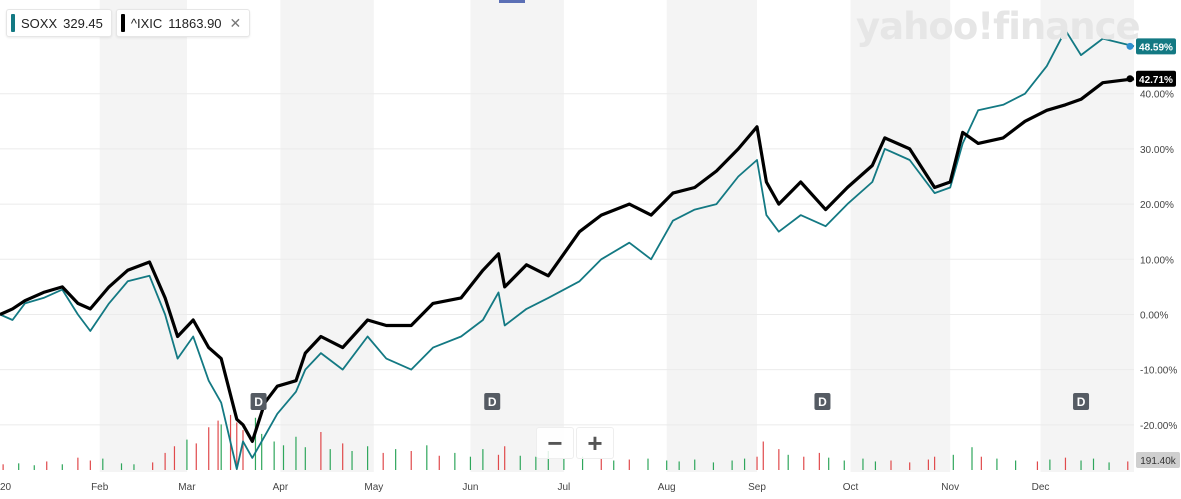 This screenshot has width=1181, height=499. I want to click on zoom-controls: − +, so click(575, 443).